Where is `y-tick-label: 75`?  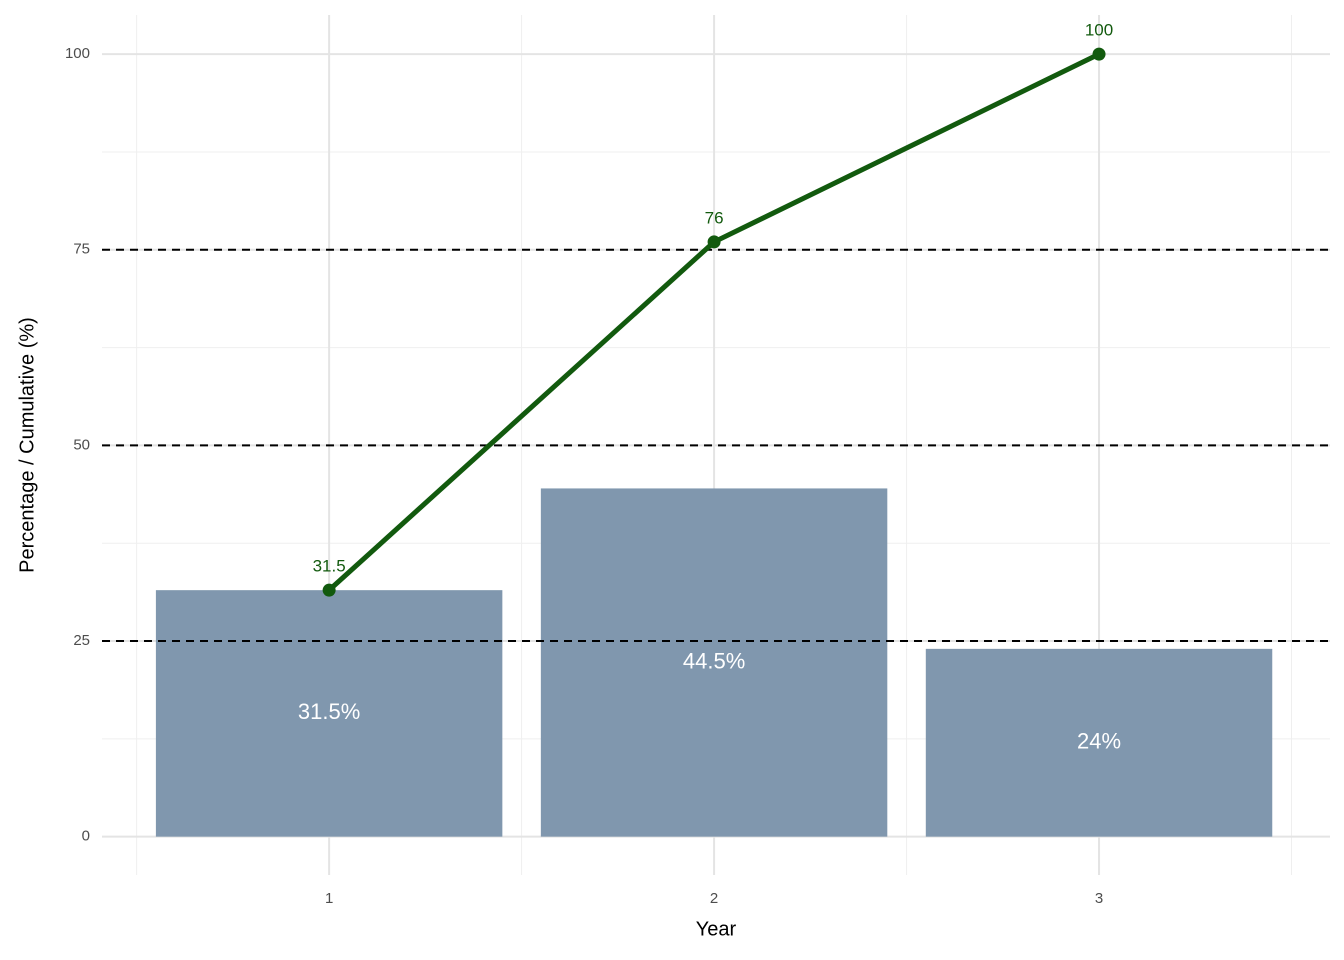
y-tick-label: 75 is located at coordinates (81, 249).